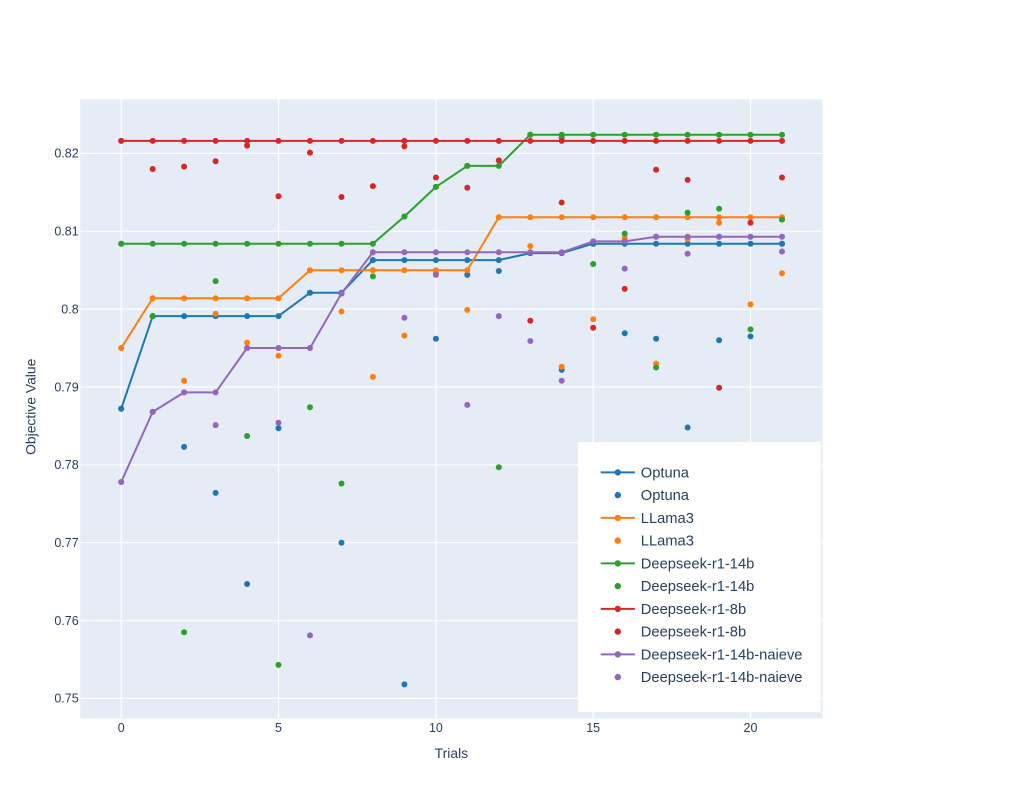  What do you see at coordinates (436, 728) in the screenshot?
I see `svg-text: 10` at bounding box center [436, 728].